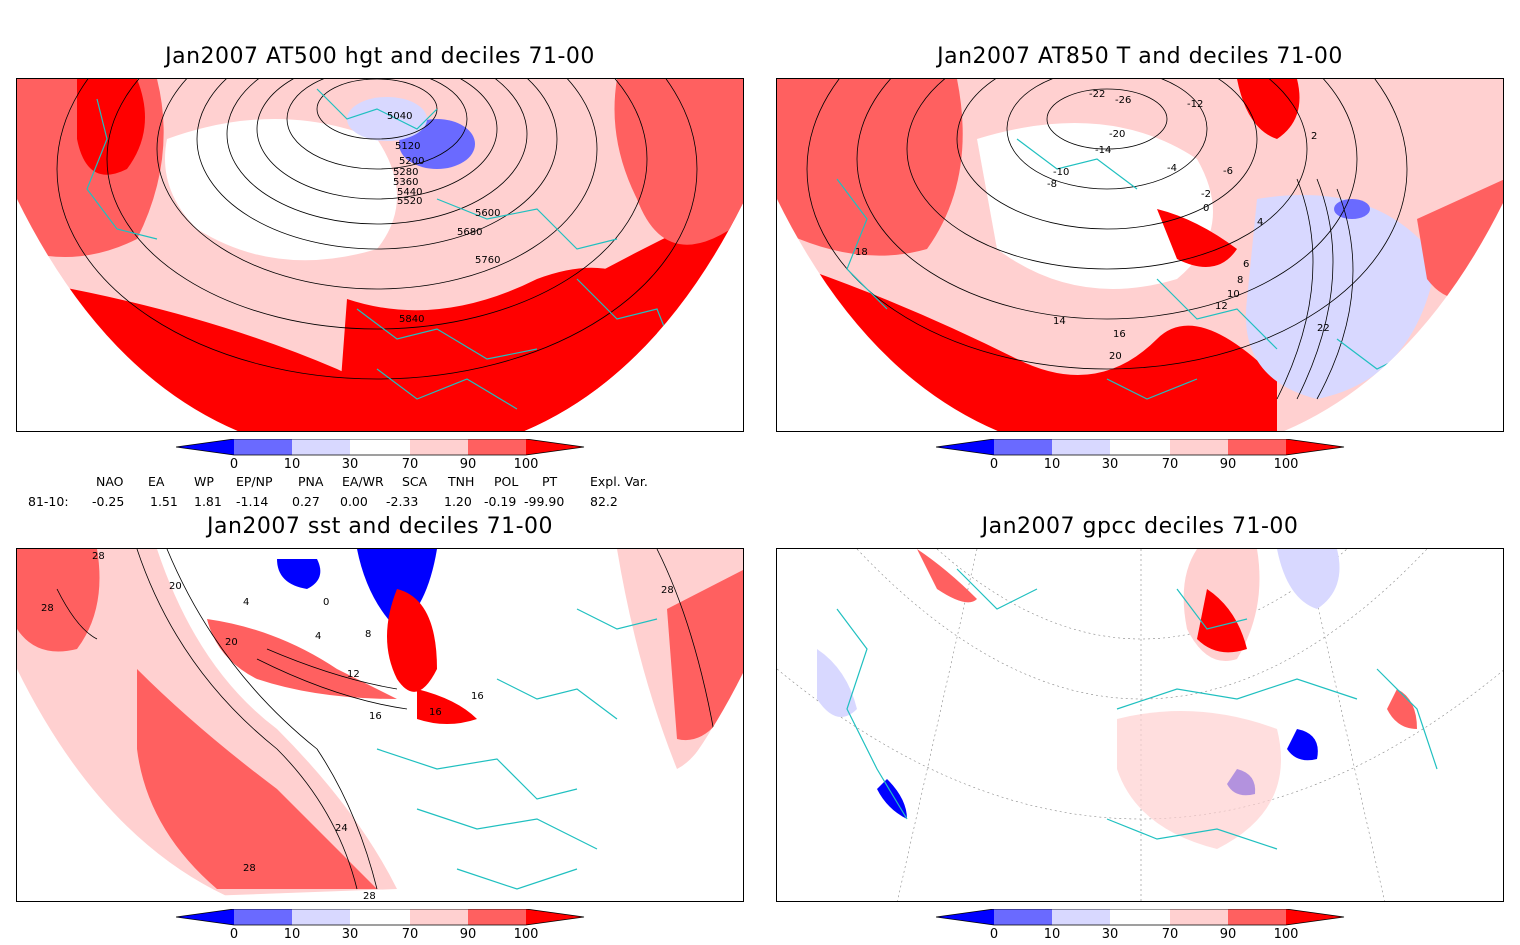  What do you see at coordinates (461, 481) in the screenshot?
I see `tc-header: TNH` at bounding box center [461, 481].